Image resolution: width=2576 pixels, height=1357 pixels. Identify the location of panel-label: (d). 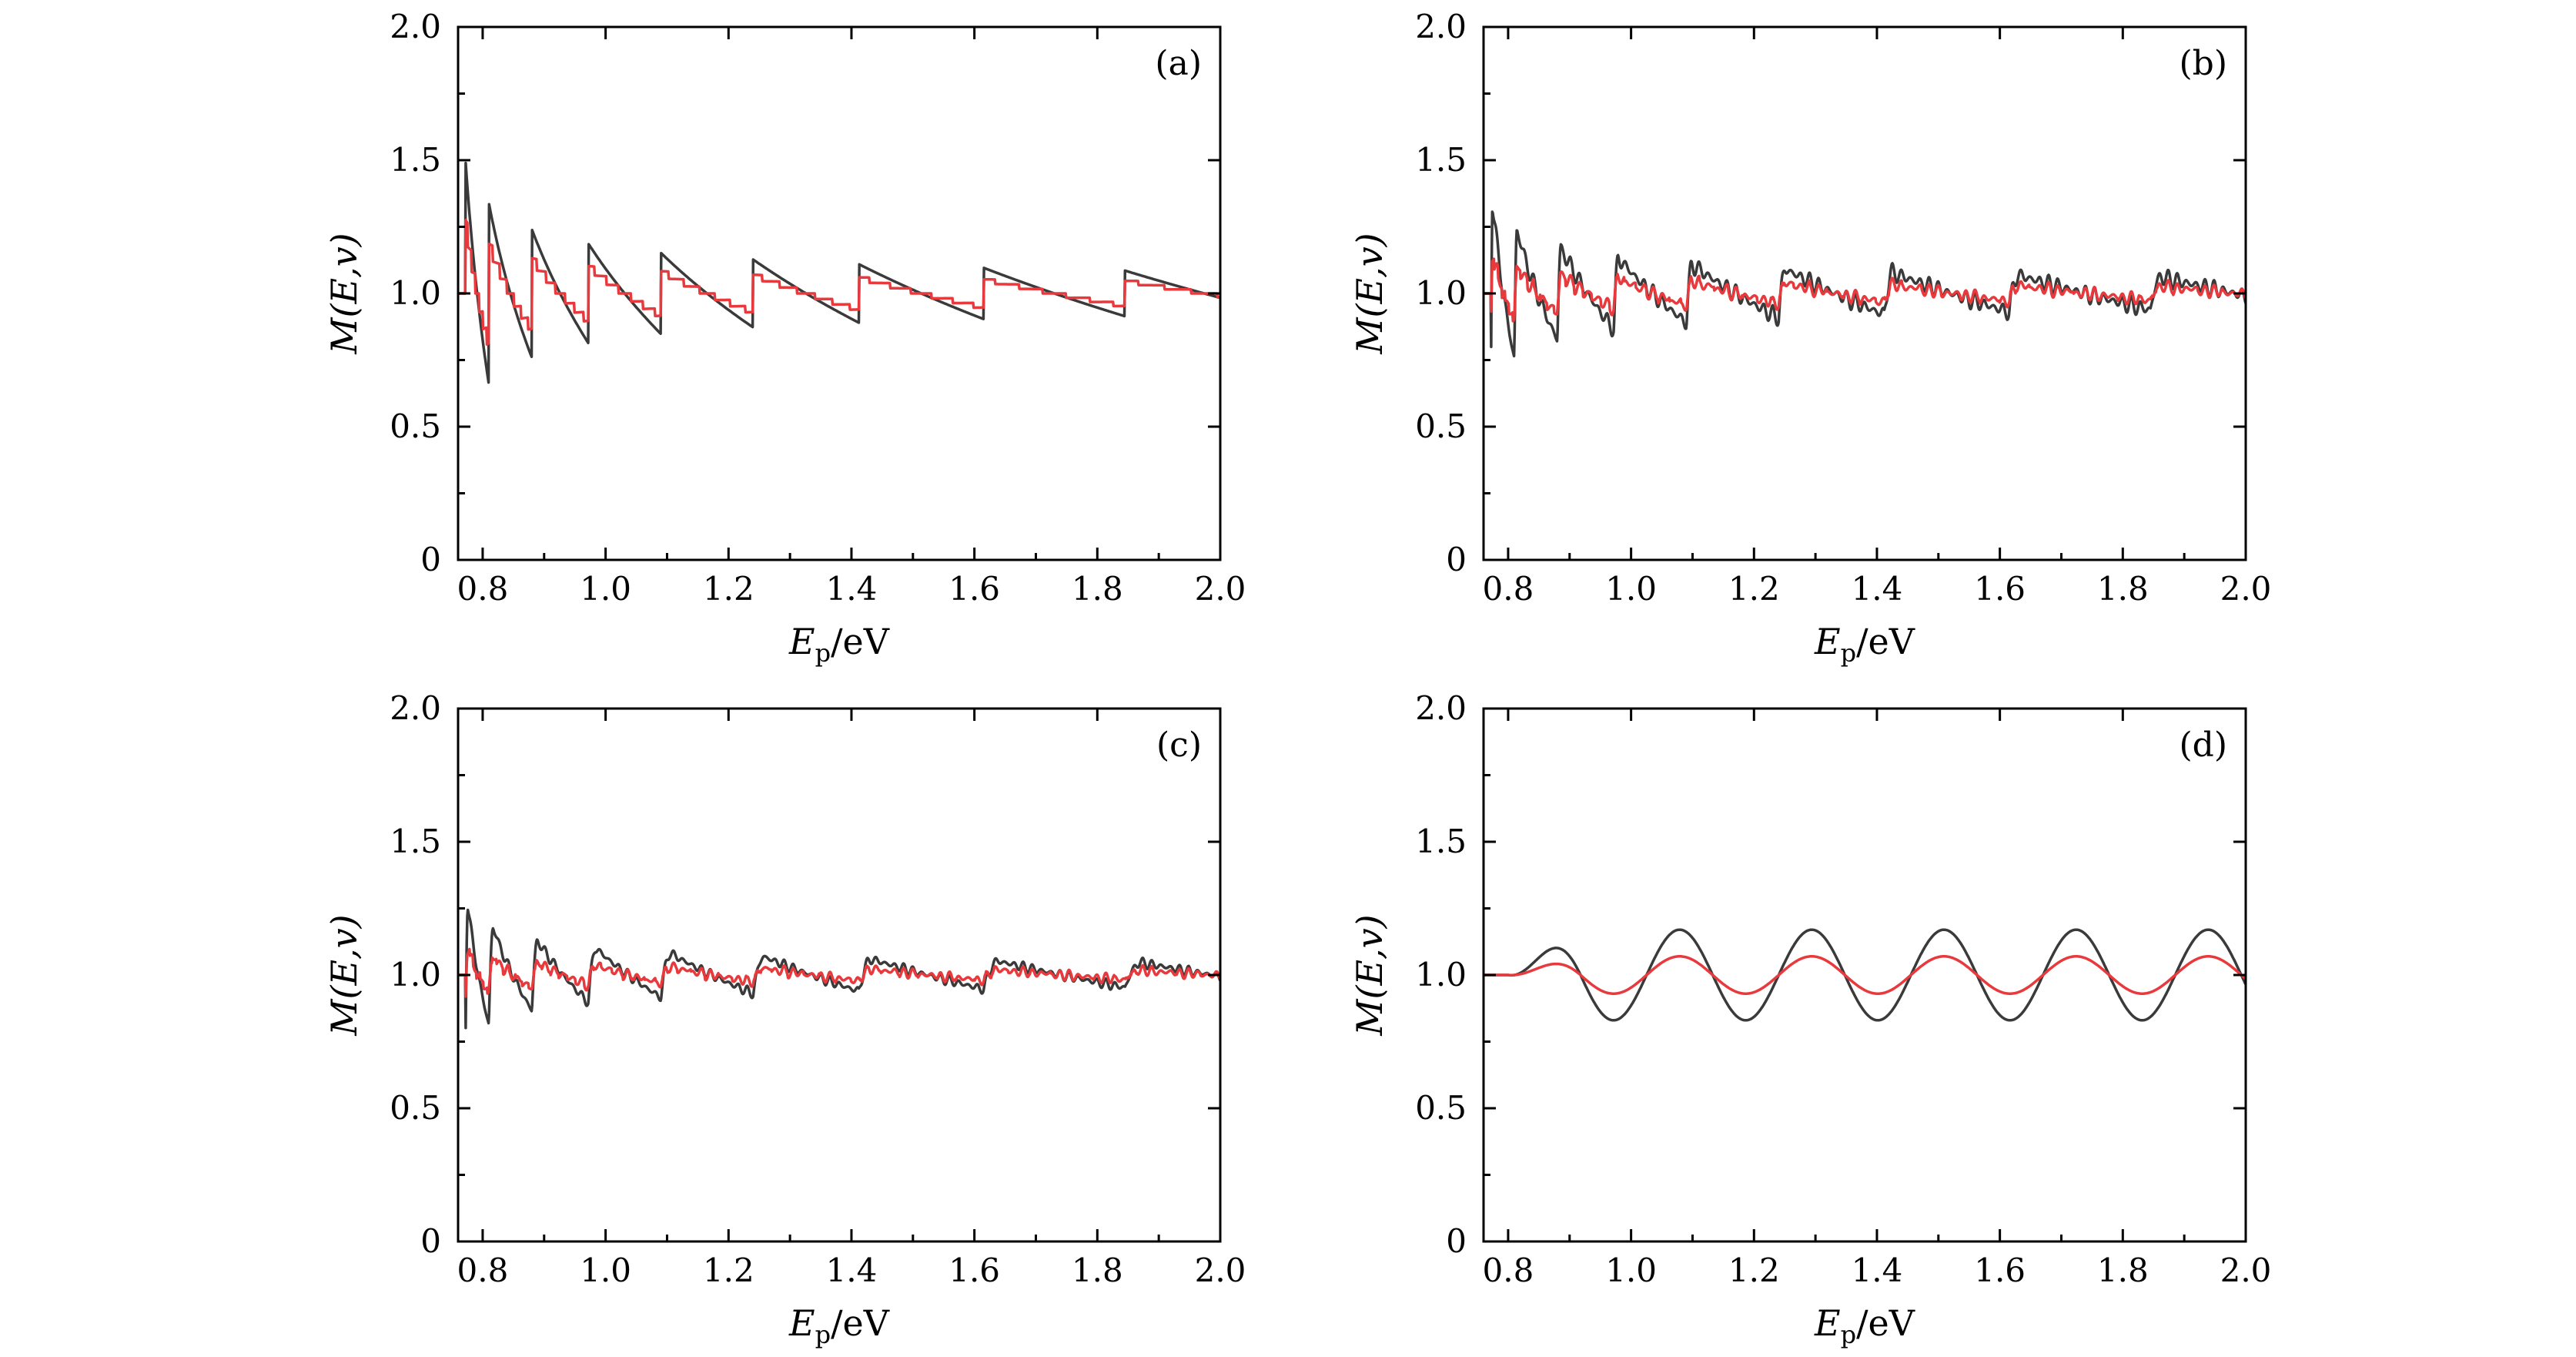
(2204, 745).